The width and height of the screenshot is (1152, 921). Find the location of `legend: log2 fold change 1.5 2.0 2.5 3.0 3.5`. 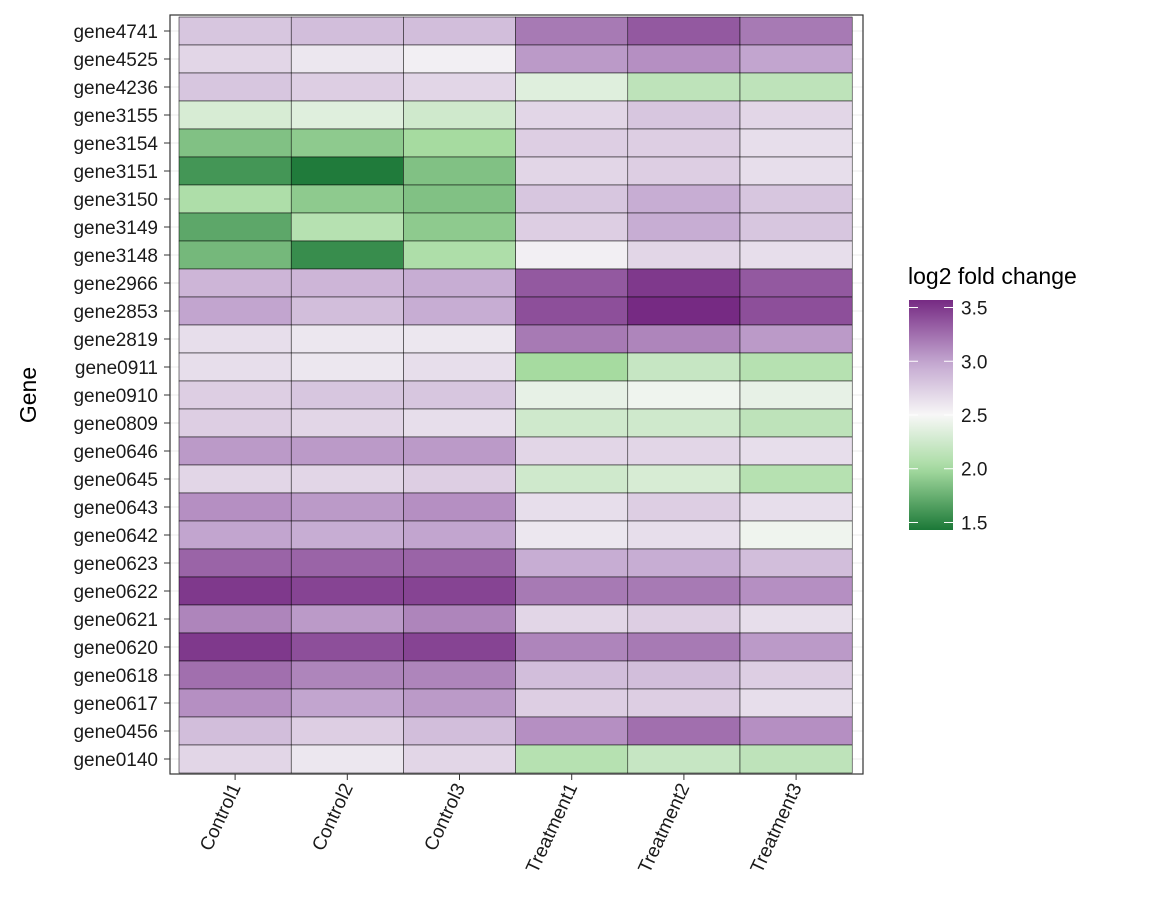

legend: log2 fold change 1.5 2.0 2.5 3.0 3.5 is located at coordinates (992, 398).